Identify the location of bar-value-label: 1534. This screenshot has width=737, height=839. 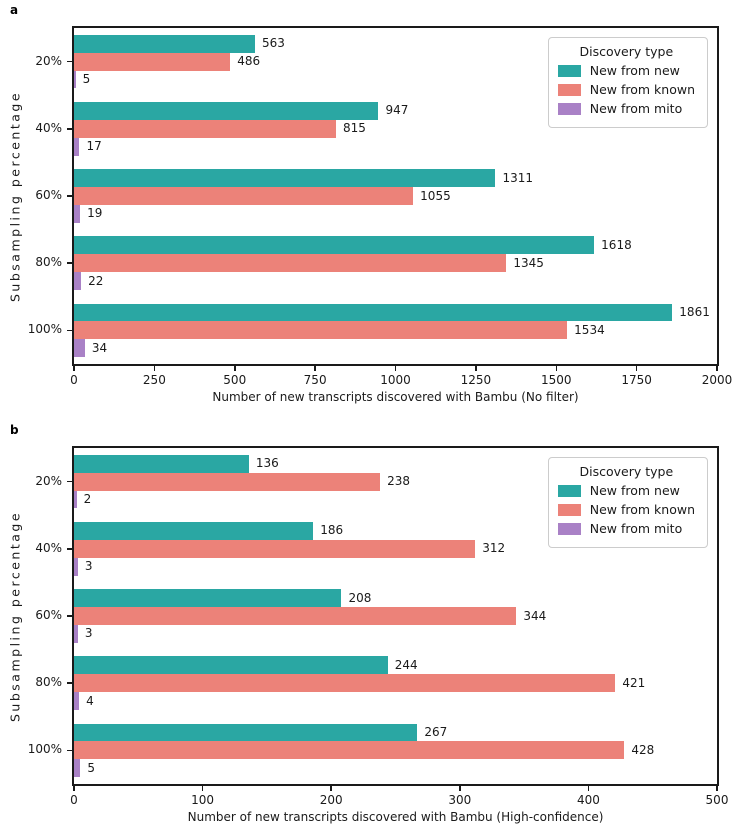
(589, 329).